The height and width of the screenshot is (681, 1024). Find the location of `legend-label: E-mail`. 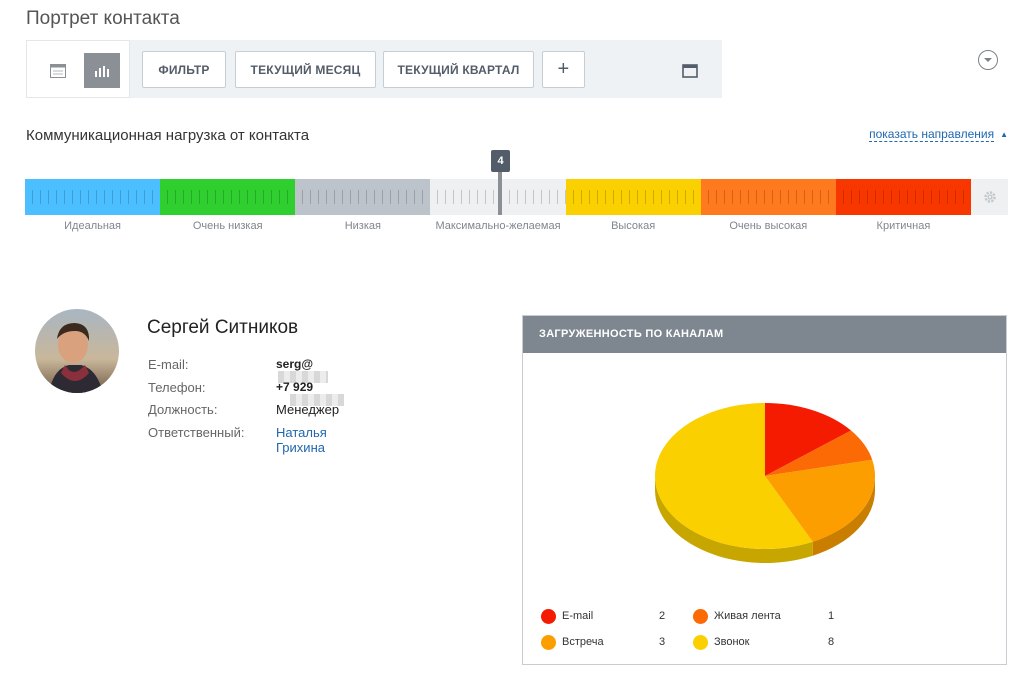

legend-label: E-mail is located at coordinates (578, 616).